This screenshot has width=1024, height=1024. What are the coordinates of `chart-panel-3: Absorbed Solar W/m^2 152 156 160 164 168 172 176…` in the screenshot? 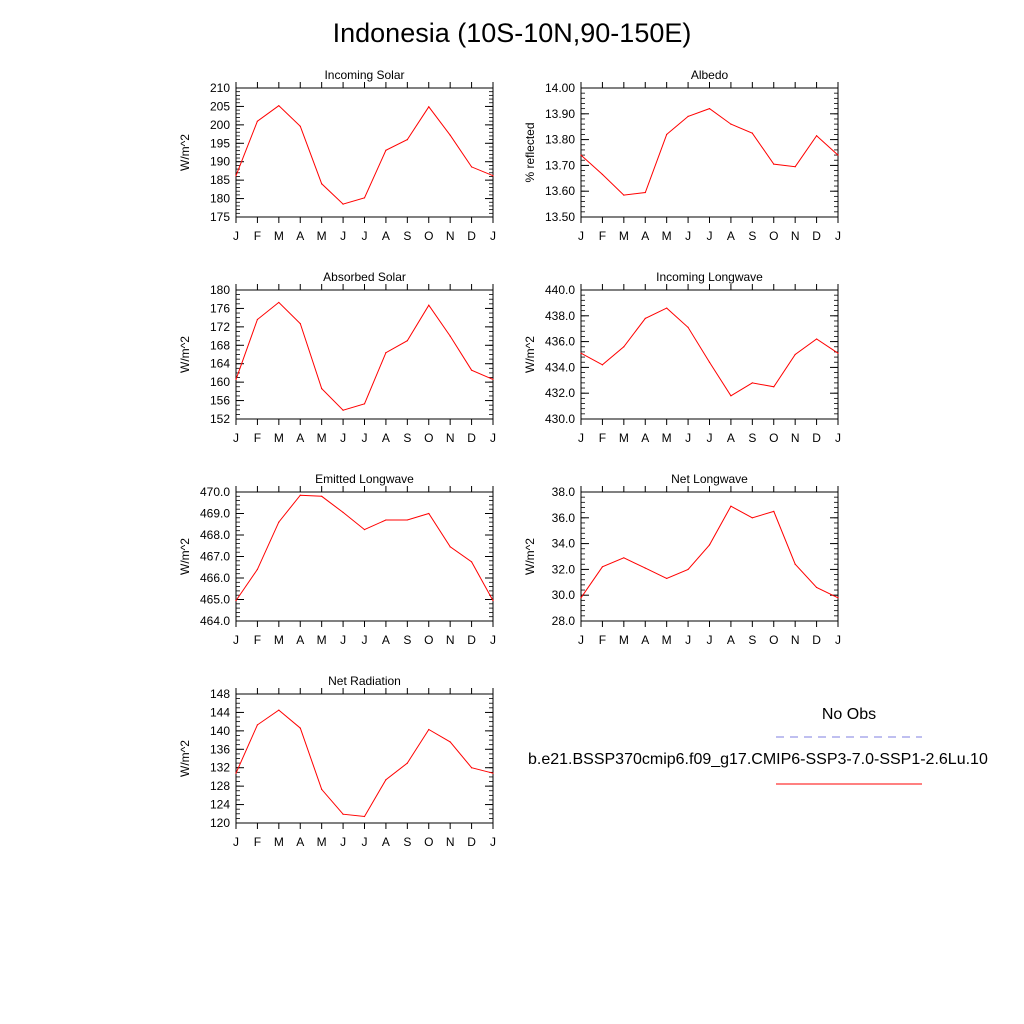 It's located at (337, 357).